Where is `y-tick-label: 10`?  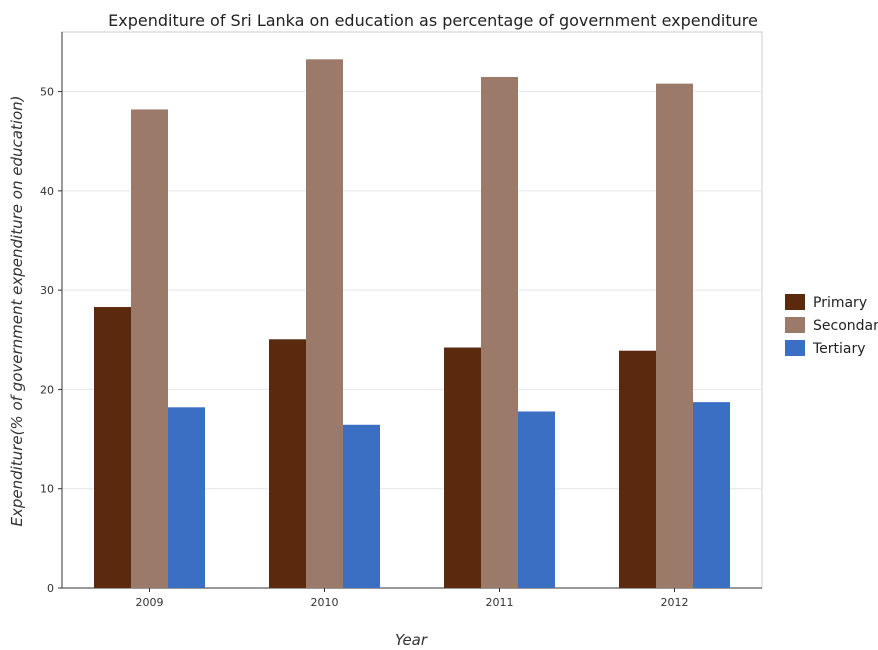
y-tick-label: 10 is located at coordinates (47, 489).